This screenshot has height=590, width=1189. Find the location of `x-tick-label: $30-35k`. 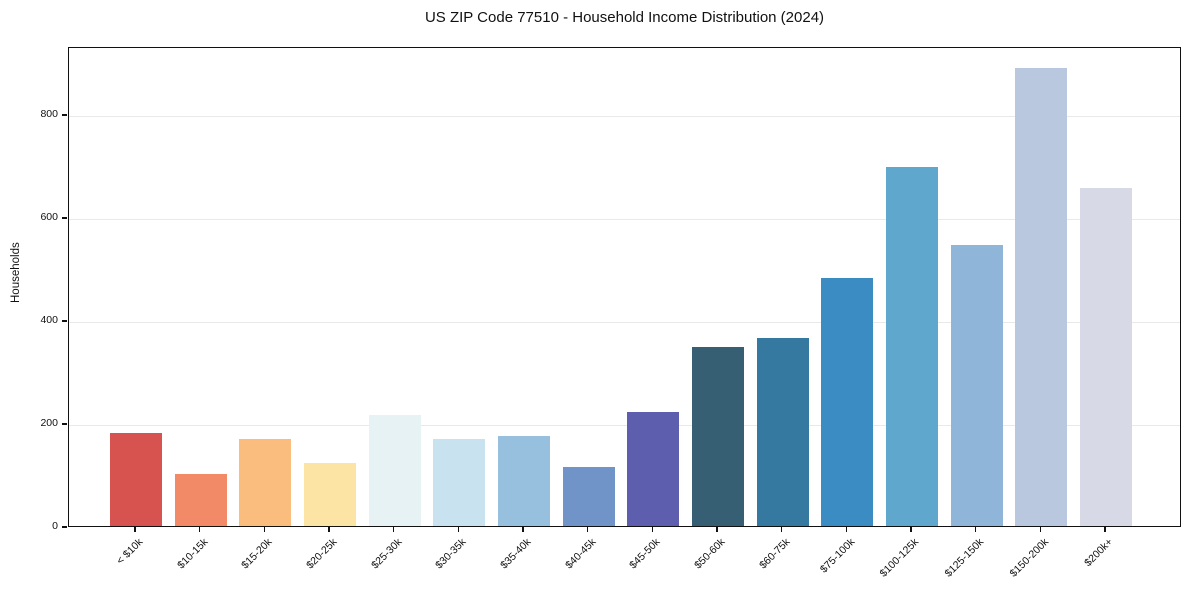

x-tick-label: $30-35k is located at coordinates (451, 554).